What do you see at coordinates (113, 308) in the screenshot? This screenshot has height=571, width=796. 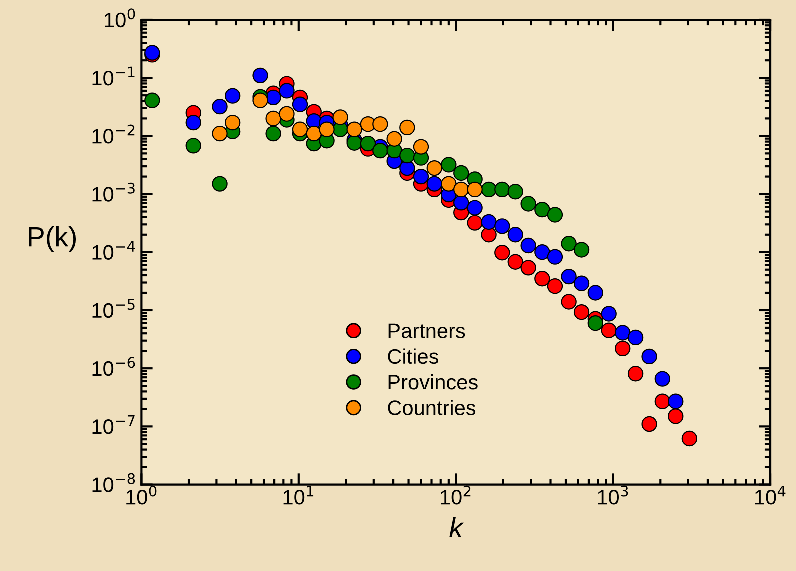 I see `y-tick-label: 10$^{−5}$` at bounding box center [113, 308].